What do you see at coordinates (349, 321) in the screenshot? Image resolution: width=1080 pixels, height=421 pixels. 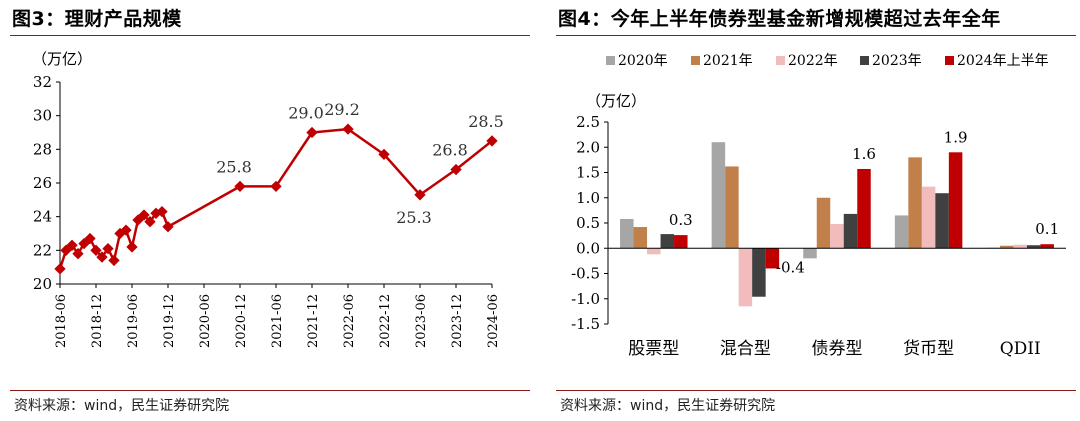 I see `x-tick-label: 2022-06` at bounding box center [349, 321].